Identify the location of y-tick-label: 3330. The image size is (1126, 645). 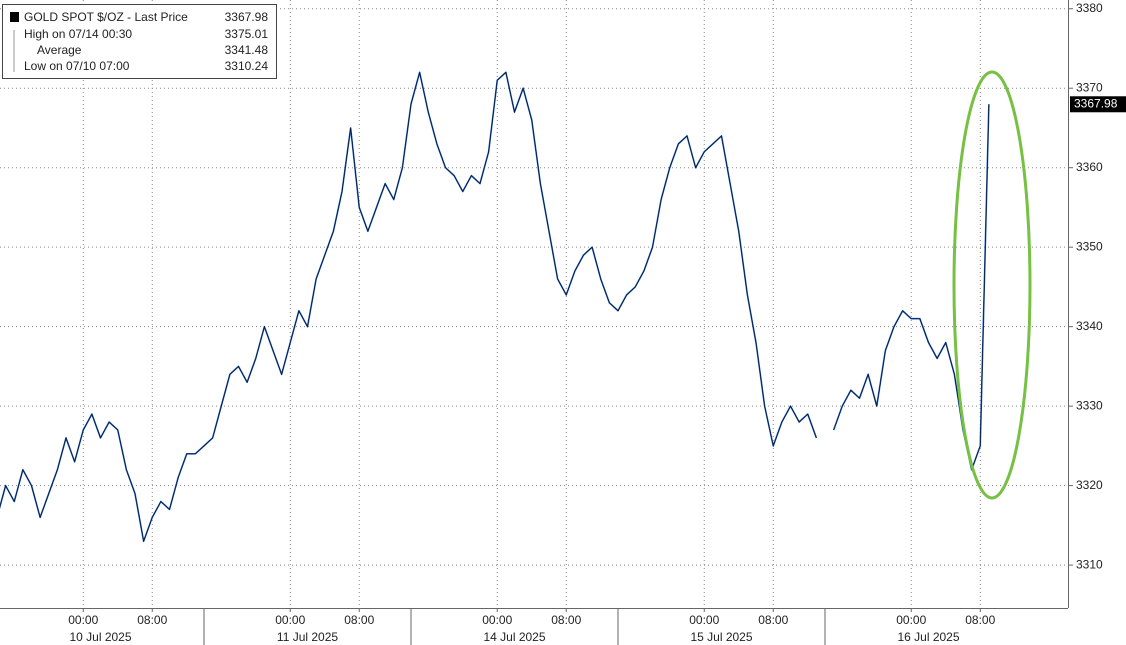
(1089, 405).